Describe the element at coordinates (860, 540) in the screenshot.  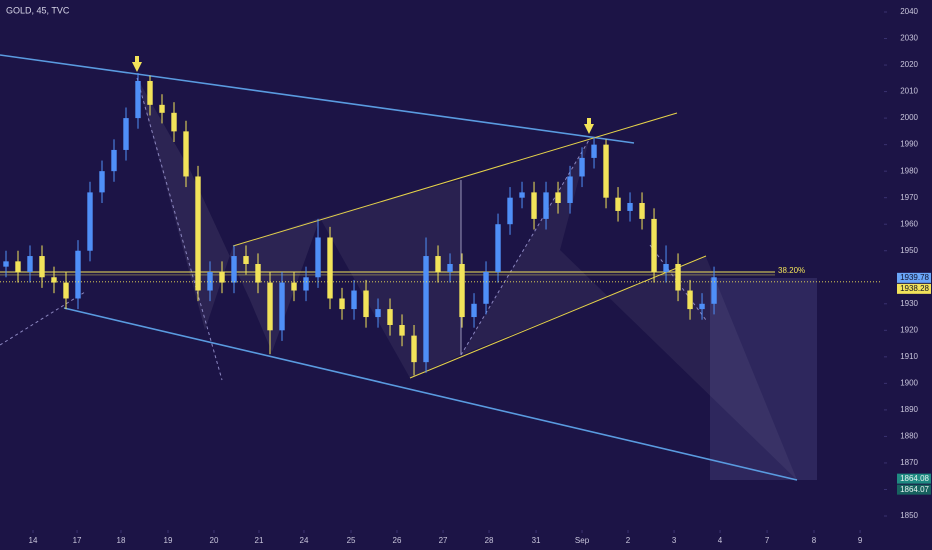
I see `x-tick-label: 9` at that location.